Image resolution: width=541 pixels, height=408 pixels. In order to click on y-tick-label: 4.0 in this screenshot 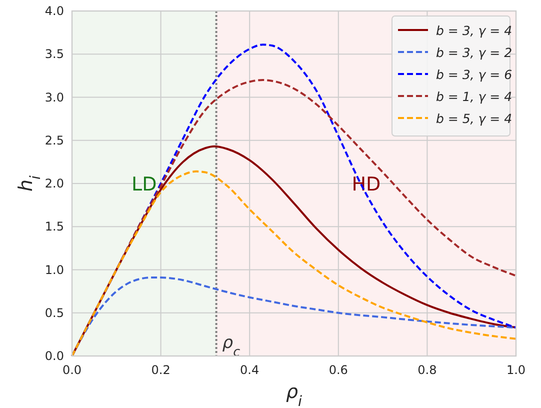, I will do `click(54, 11)`.